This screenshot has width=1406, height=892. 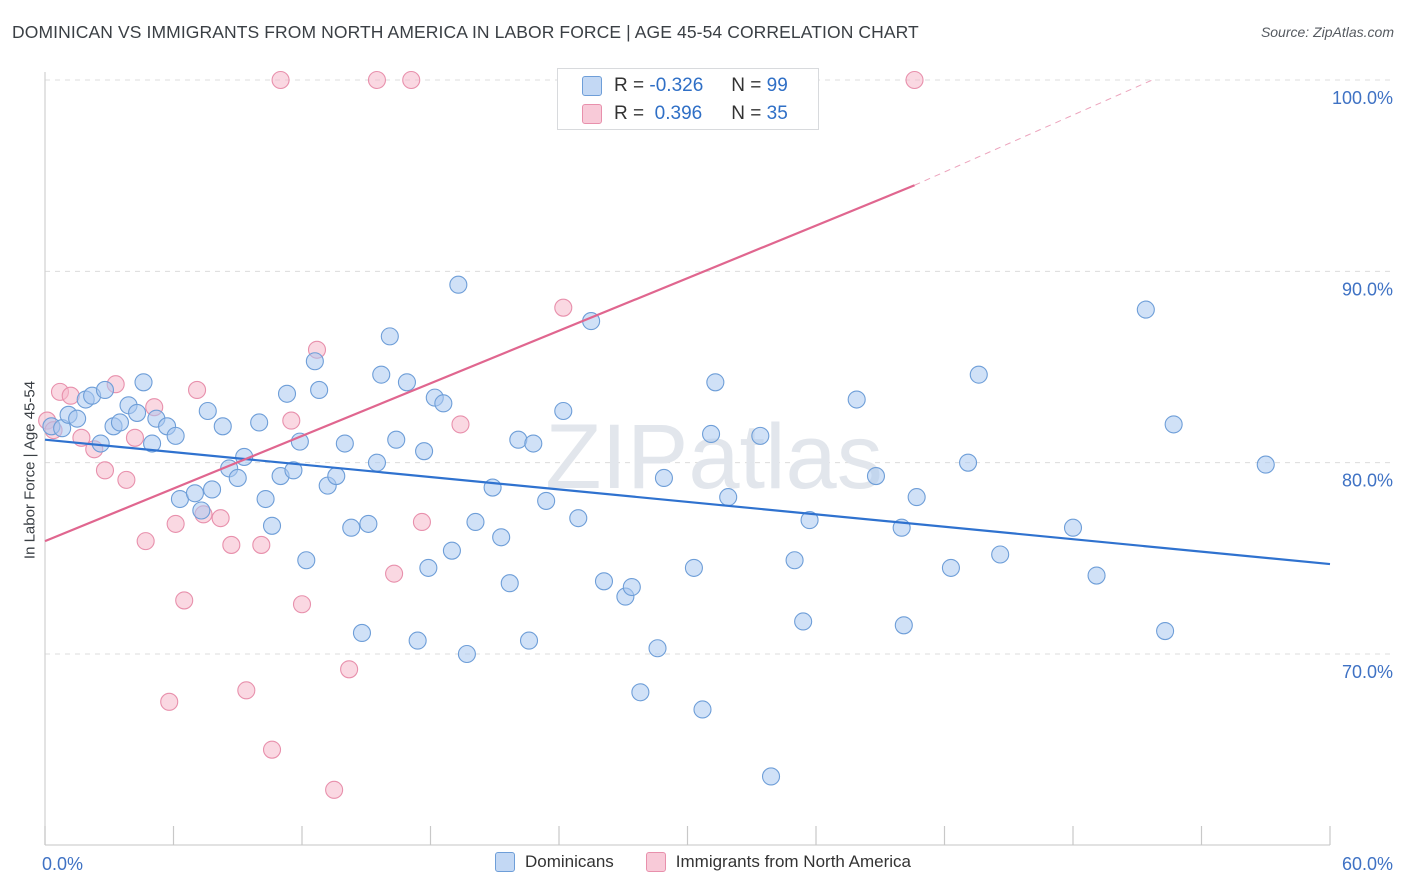 I want to click on legend-item-immigrants: Immigrants from North America, so click(x=778, y=862).